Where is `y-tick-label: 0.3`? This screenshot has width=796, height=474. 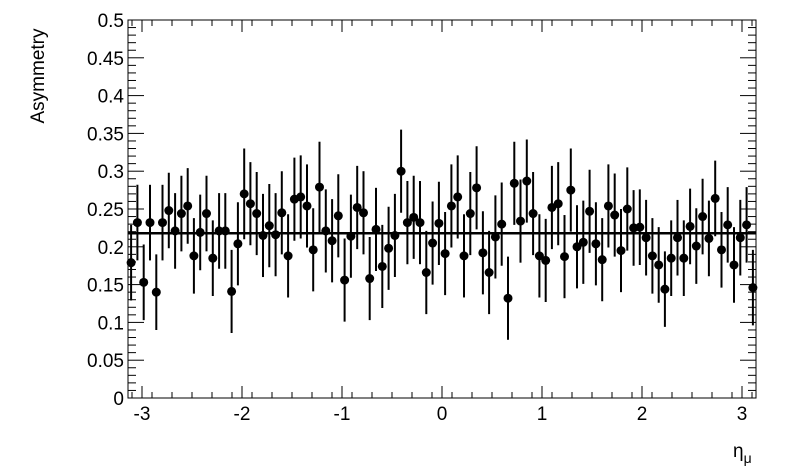
y-tick-label: 0.3 is located at coordinates (111, 172).